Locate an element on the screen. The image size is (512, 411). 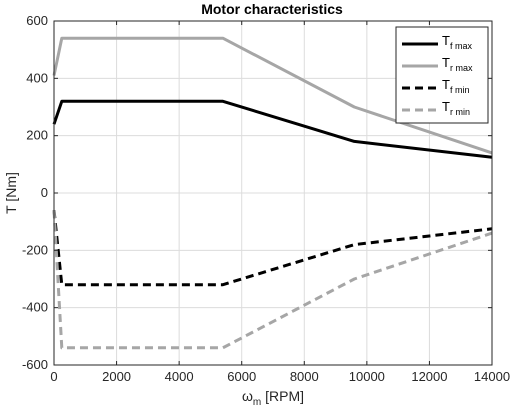
y-tick-label: 600 is located at coordinates (37, 20).